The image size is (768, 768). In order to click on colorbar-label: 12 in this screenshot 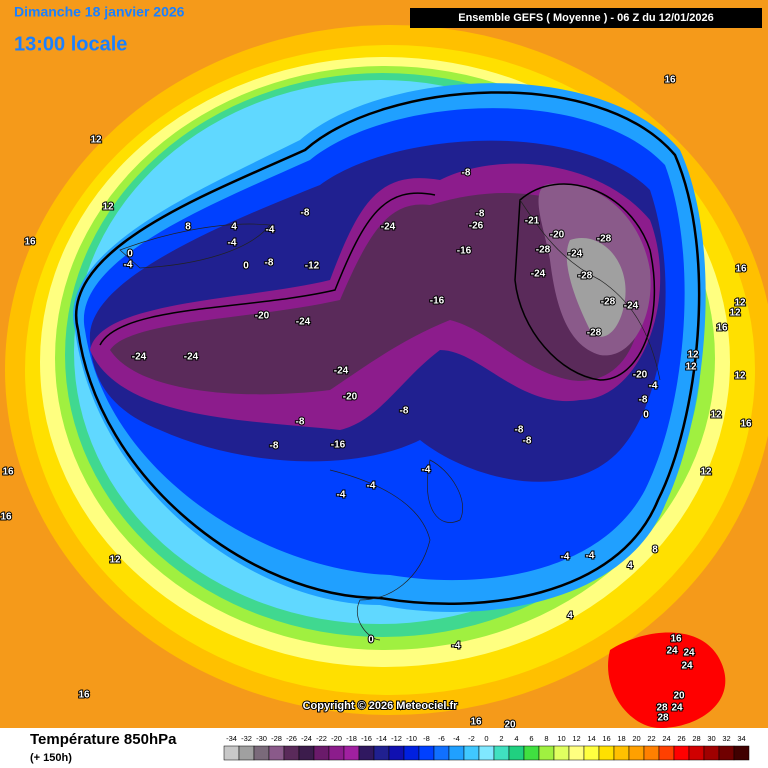, I will do `click(576, 738)`.